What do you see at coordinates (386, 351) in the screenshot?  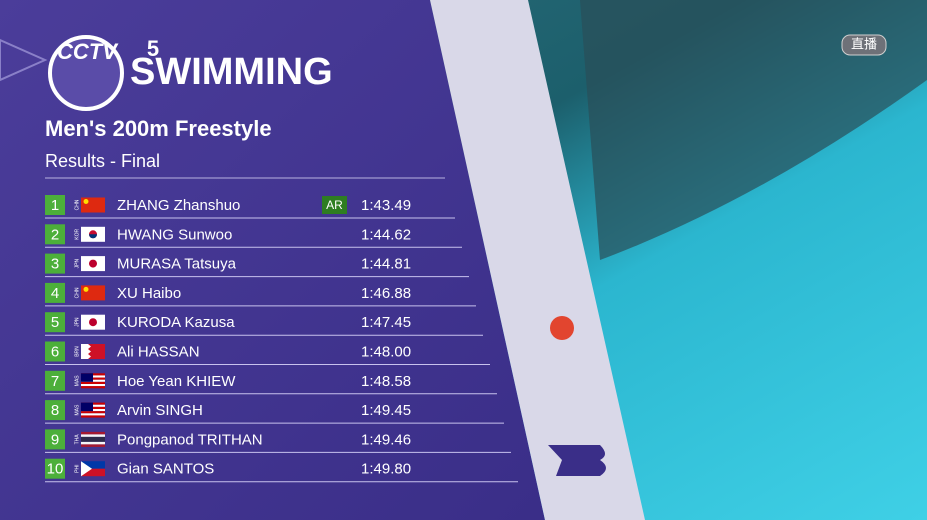 I see `result-time: 1:48.00` at bounding box center [386, 351].